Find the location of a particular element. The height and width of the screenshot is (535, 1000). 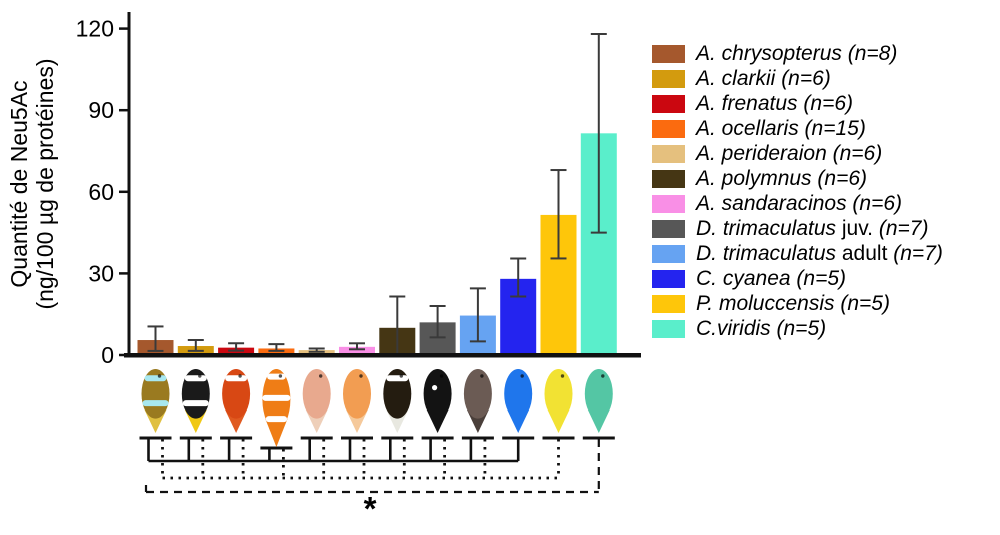

fish-photo-polymnus is located at coordinates (397, 401).